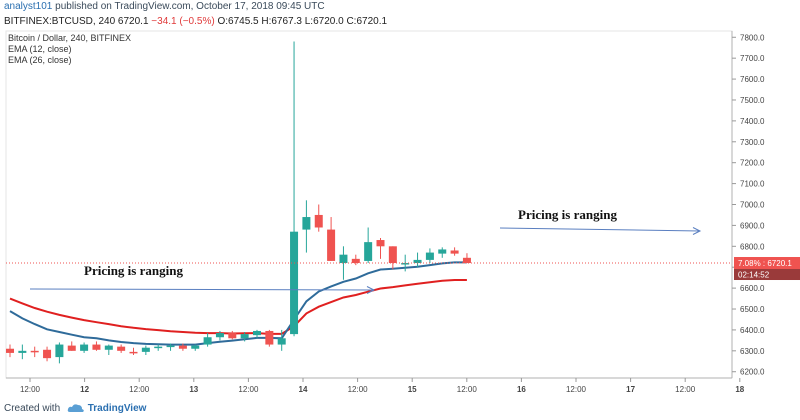  I want to click on ohlc-values: O:6745.5 H:6767.3 L:6720.0 C:6720.1, so click(302, 21).